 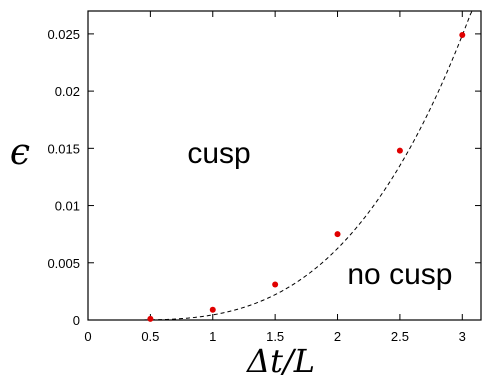 I want to click on y-tick-label: 0.005, so click(x=63, y=263).